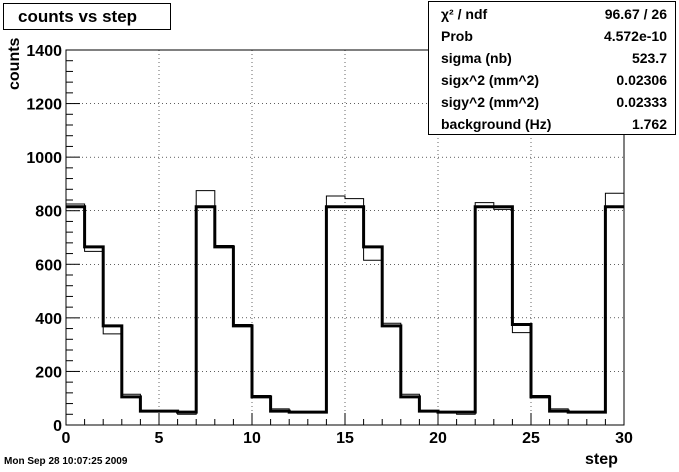 This screenshot has width=679, height=472. What do you see at coordinates (252, 438) in the screenshot?
I see `x-tick-label: 10` at bounding box center [252, 438].